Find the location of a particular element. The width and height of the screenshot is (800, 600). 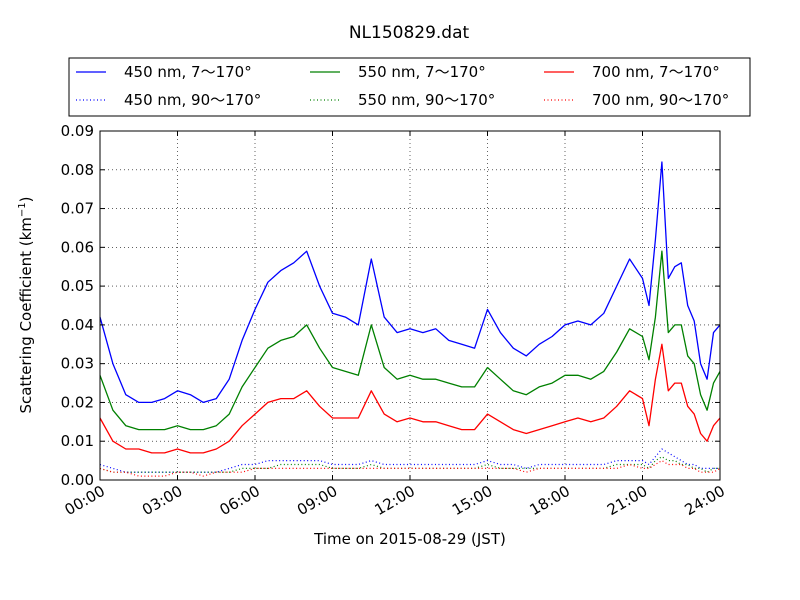

y-tick-label: 0.00 is located at coordinates (77, 480).